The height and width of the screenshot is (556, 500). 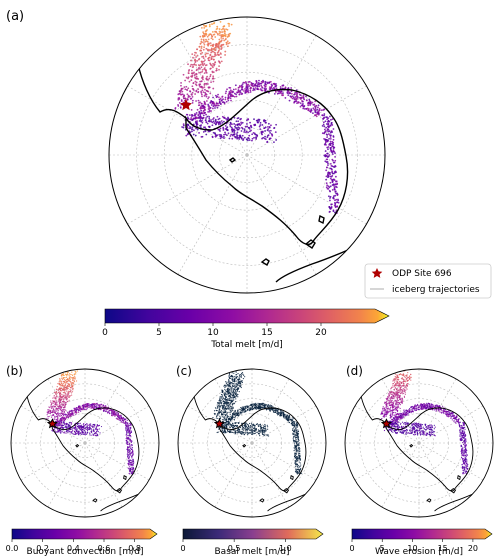 What do you see at coordinates (354, 371) in the screenshot?
I see `panel-label-d: (d)` at bounding box center [354, 371].